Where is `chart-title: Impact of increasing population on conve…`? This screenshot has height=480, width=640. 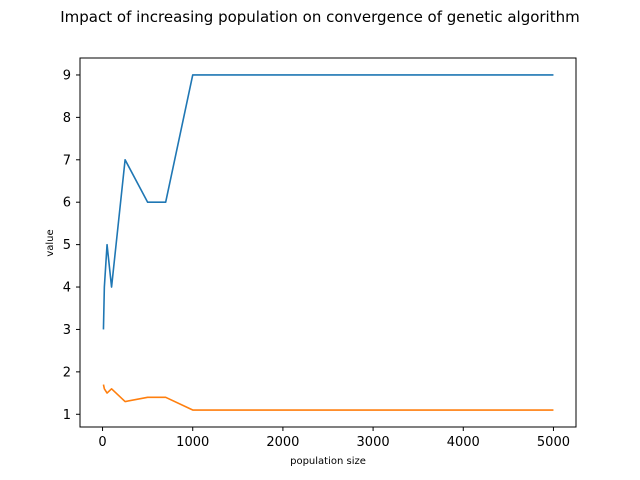 chart-title: Impact of increasing population on conve… is located at coordinates (319, 17).